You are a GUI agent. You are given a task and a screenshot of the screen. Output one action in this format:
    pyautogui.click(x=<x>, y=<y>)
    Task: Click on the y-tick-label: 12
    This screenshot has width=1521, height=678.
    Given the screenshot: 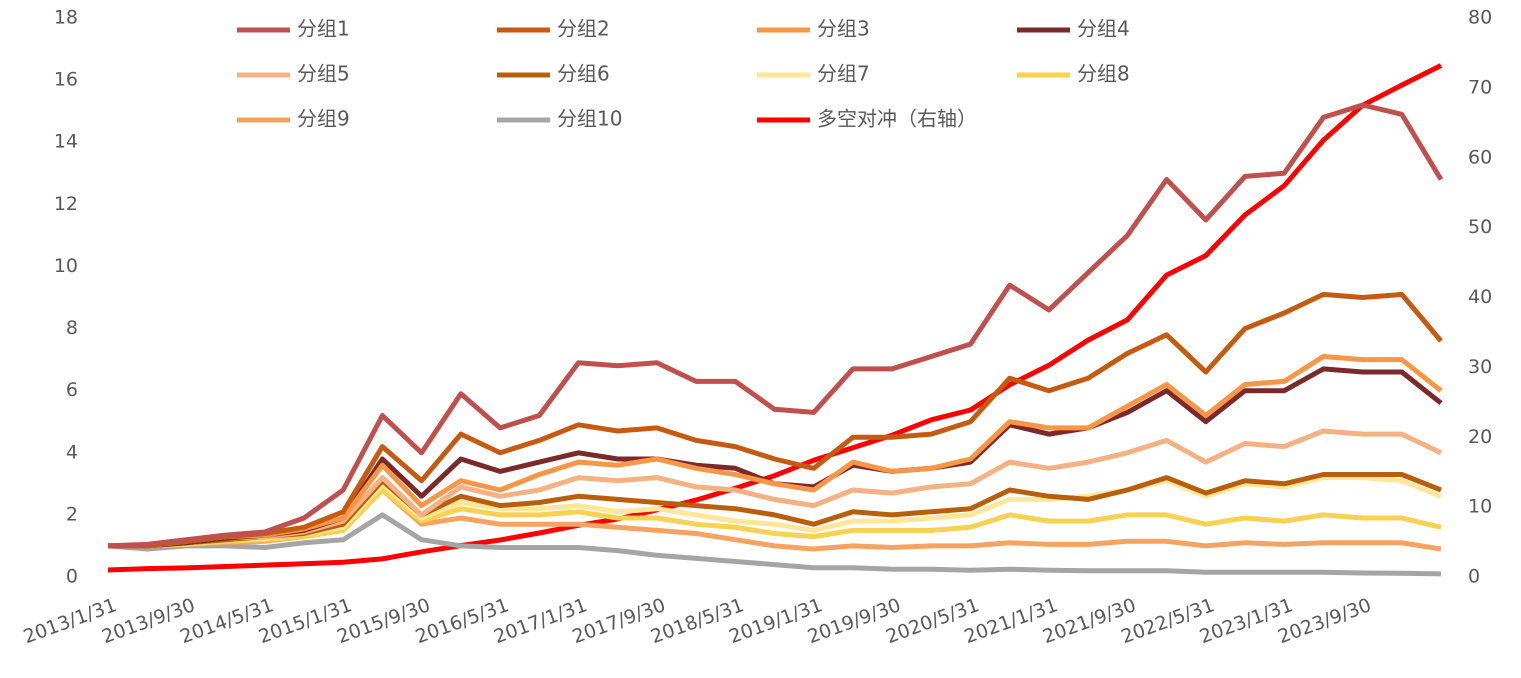 What is the action you would take?
    pyautogui.click(x=66, y=204)
    